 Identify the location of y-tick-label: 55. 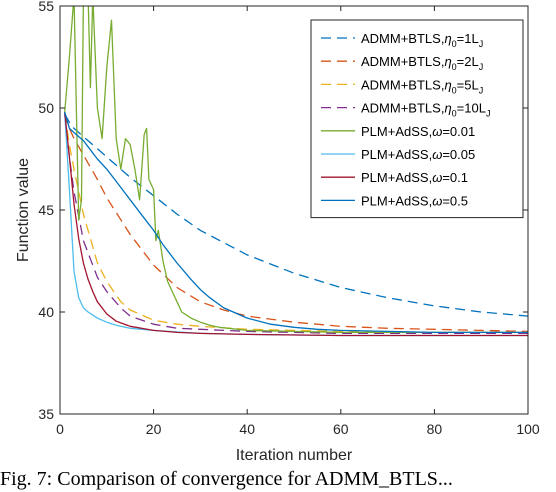
(46, 7).